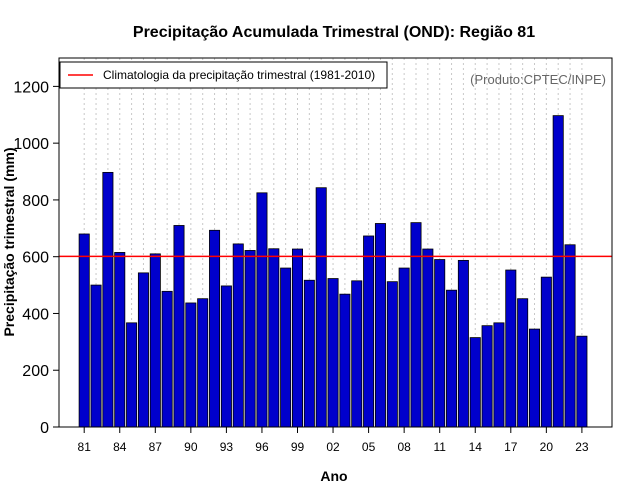 This screenshot has width=640, height=500. What do you see at coordinates (523, 363) in the screenshot?
I see `bar-2018` at bounding box center [523, 363].